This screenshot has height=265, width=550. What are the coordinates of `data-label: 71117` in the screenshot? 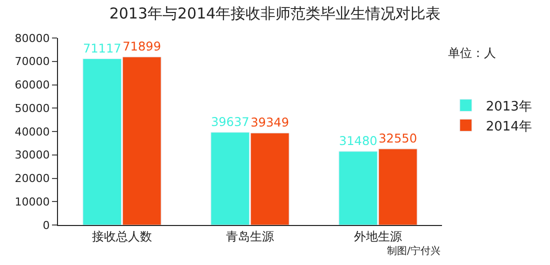 It's located at (102, 48).